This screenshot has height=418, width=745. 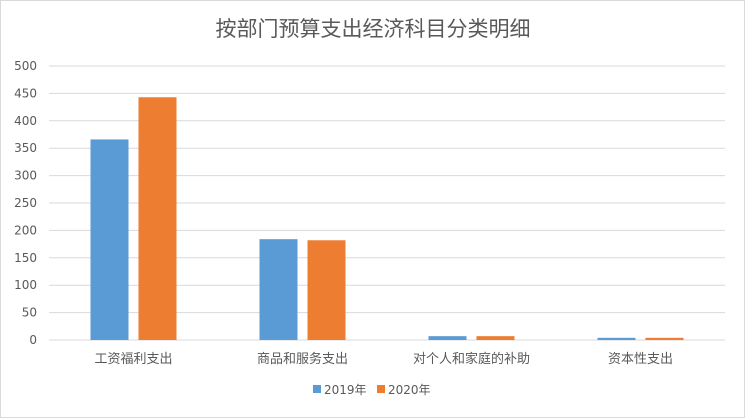 What do you see at coordinates (25, 285) in the screenshot?
I see `y-tick-label: 100` at bounding box center [25, 285].